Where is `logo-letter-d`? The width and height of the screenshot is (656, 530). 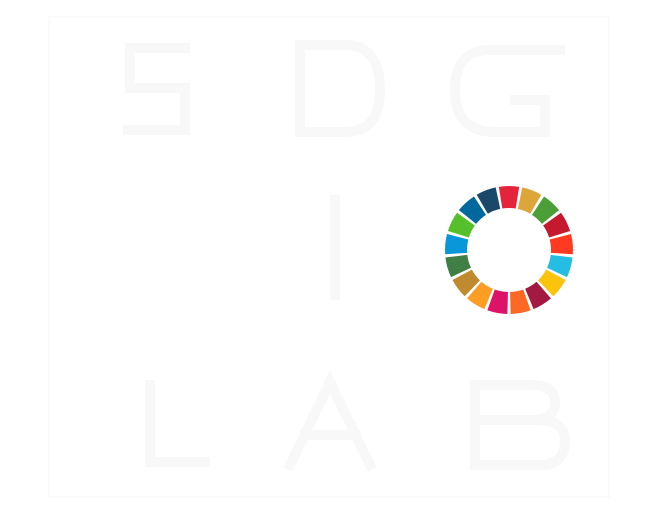
logo-letter-d is located at coordinates (340, 88).